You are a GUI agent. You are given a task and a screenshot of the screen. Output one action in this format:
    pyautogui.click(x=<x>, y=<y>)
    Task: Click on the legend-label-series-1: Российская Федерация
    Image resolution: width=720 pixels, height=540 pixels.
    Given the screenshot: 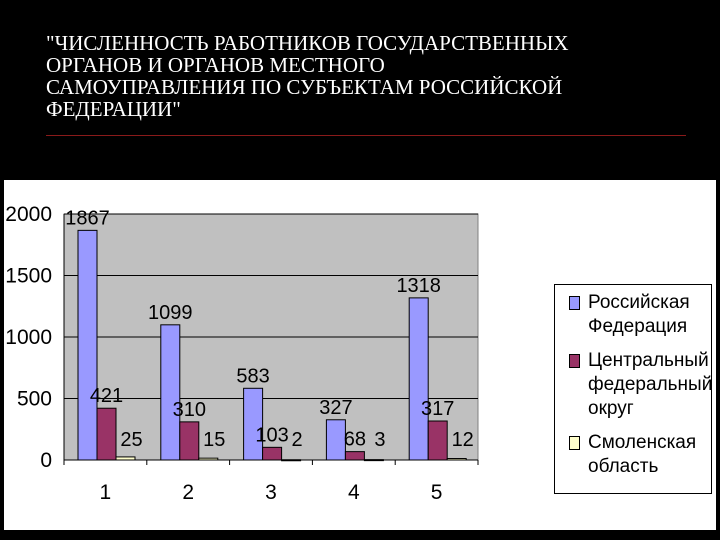 What is the action you would take?
    pyautogui.click(x=639, y=314)
    